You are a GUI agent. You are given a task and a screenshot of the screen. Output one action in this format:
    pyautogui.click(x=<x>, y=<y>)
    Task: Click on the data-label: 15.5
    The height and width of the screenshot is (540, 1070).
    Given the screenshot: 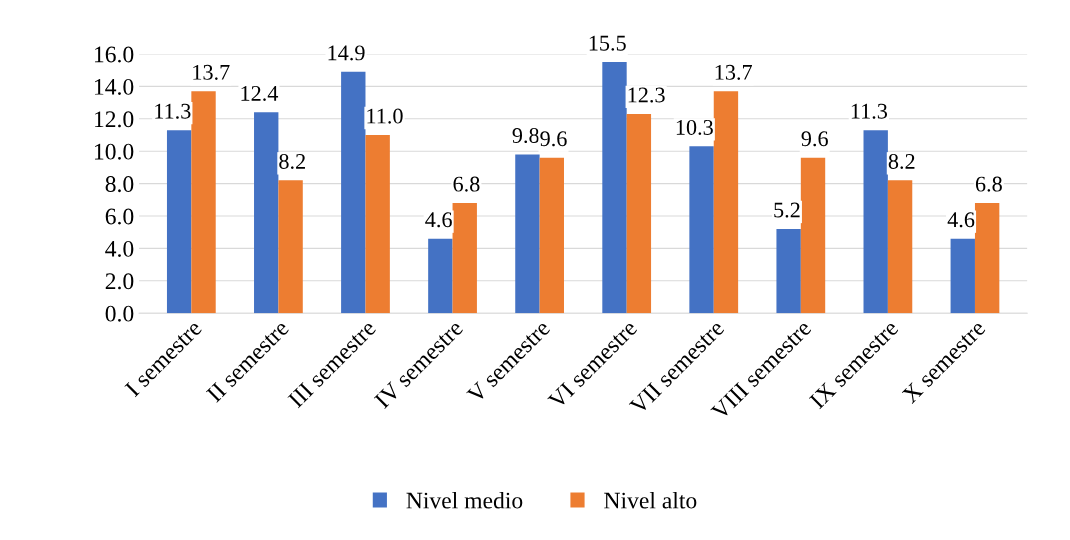 What is the action you would take?
    pyautogui.click(x=607, y=43)
    